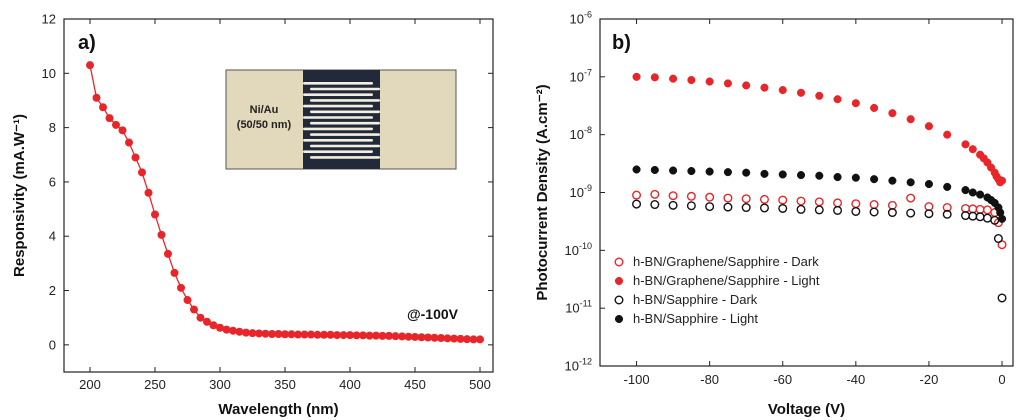 This screenshot has width=1017, height=420. What do you see at coordinates (578, 307) in the screenshot?
I see `y-tick-label-b: 10⁻¹¹` at bounding box center [578, 307].